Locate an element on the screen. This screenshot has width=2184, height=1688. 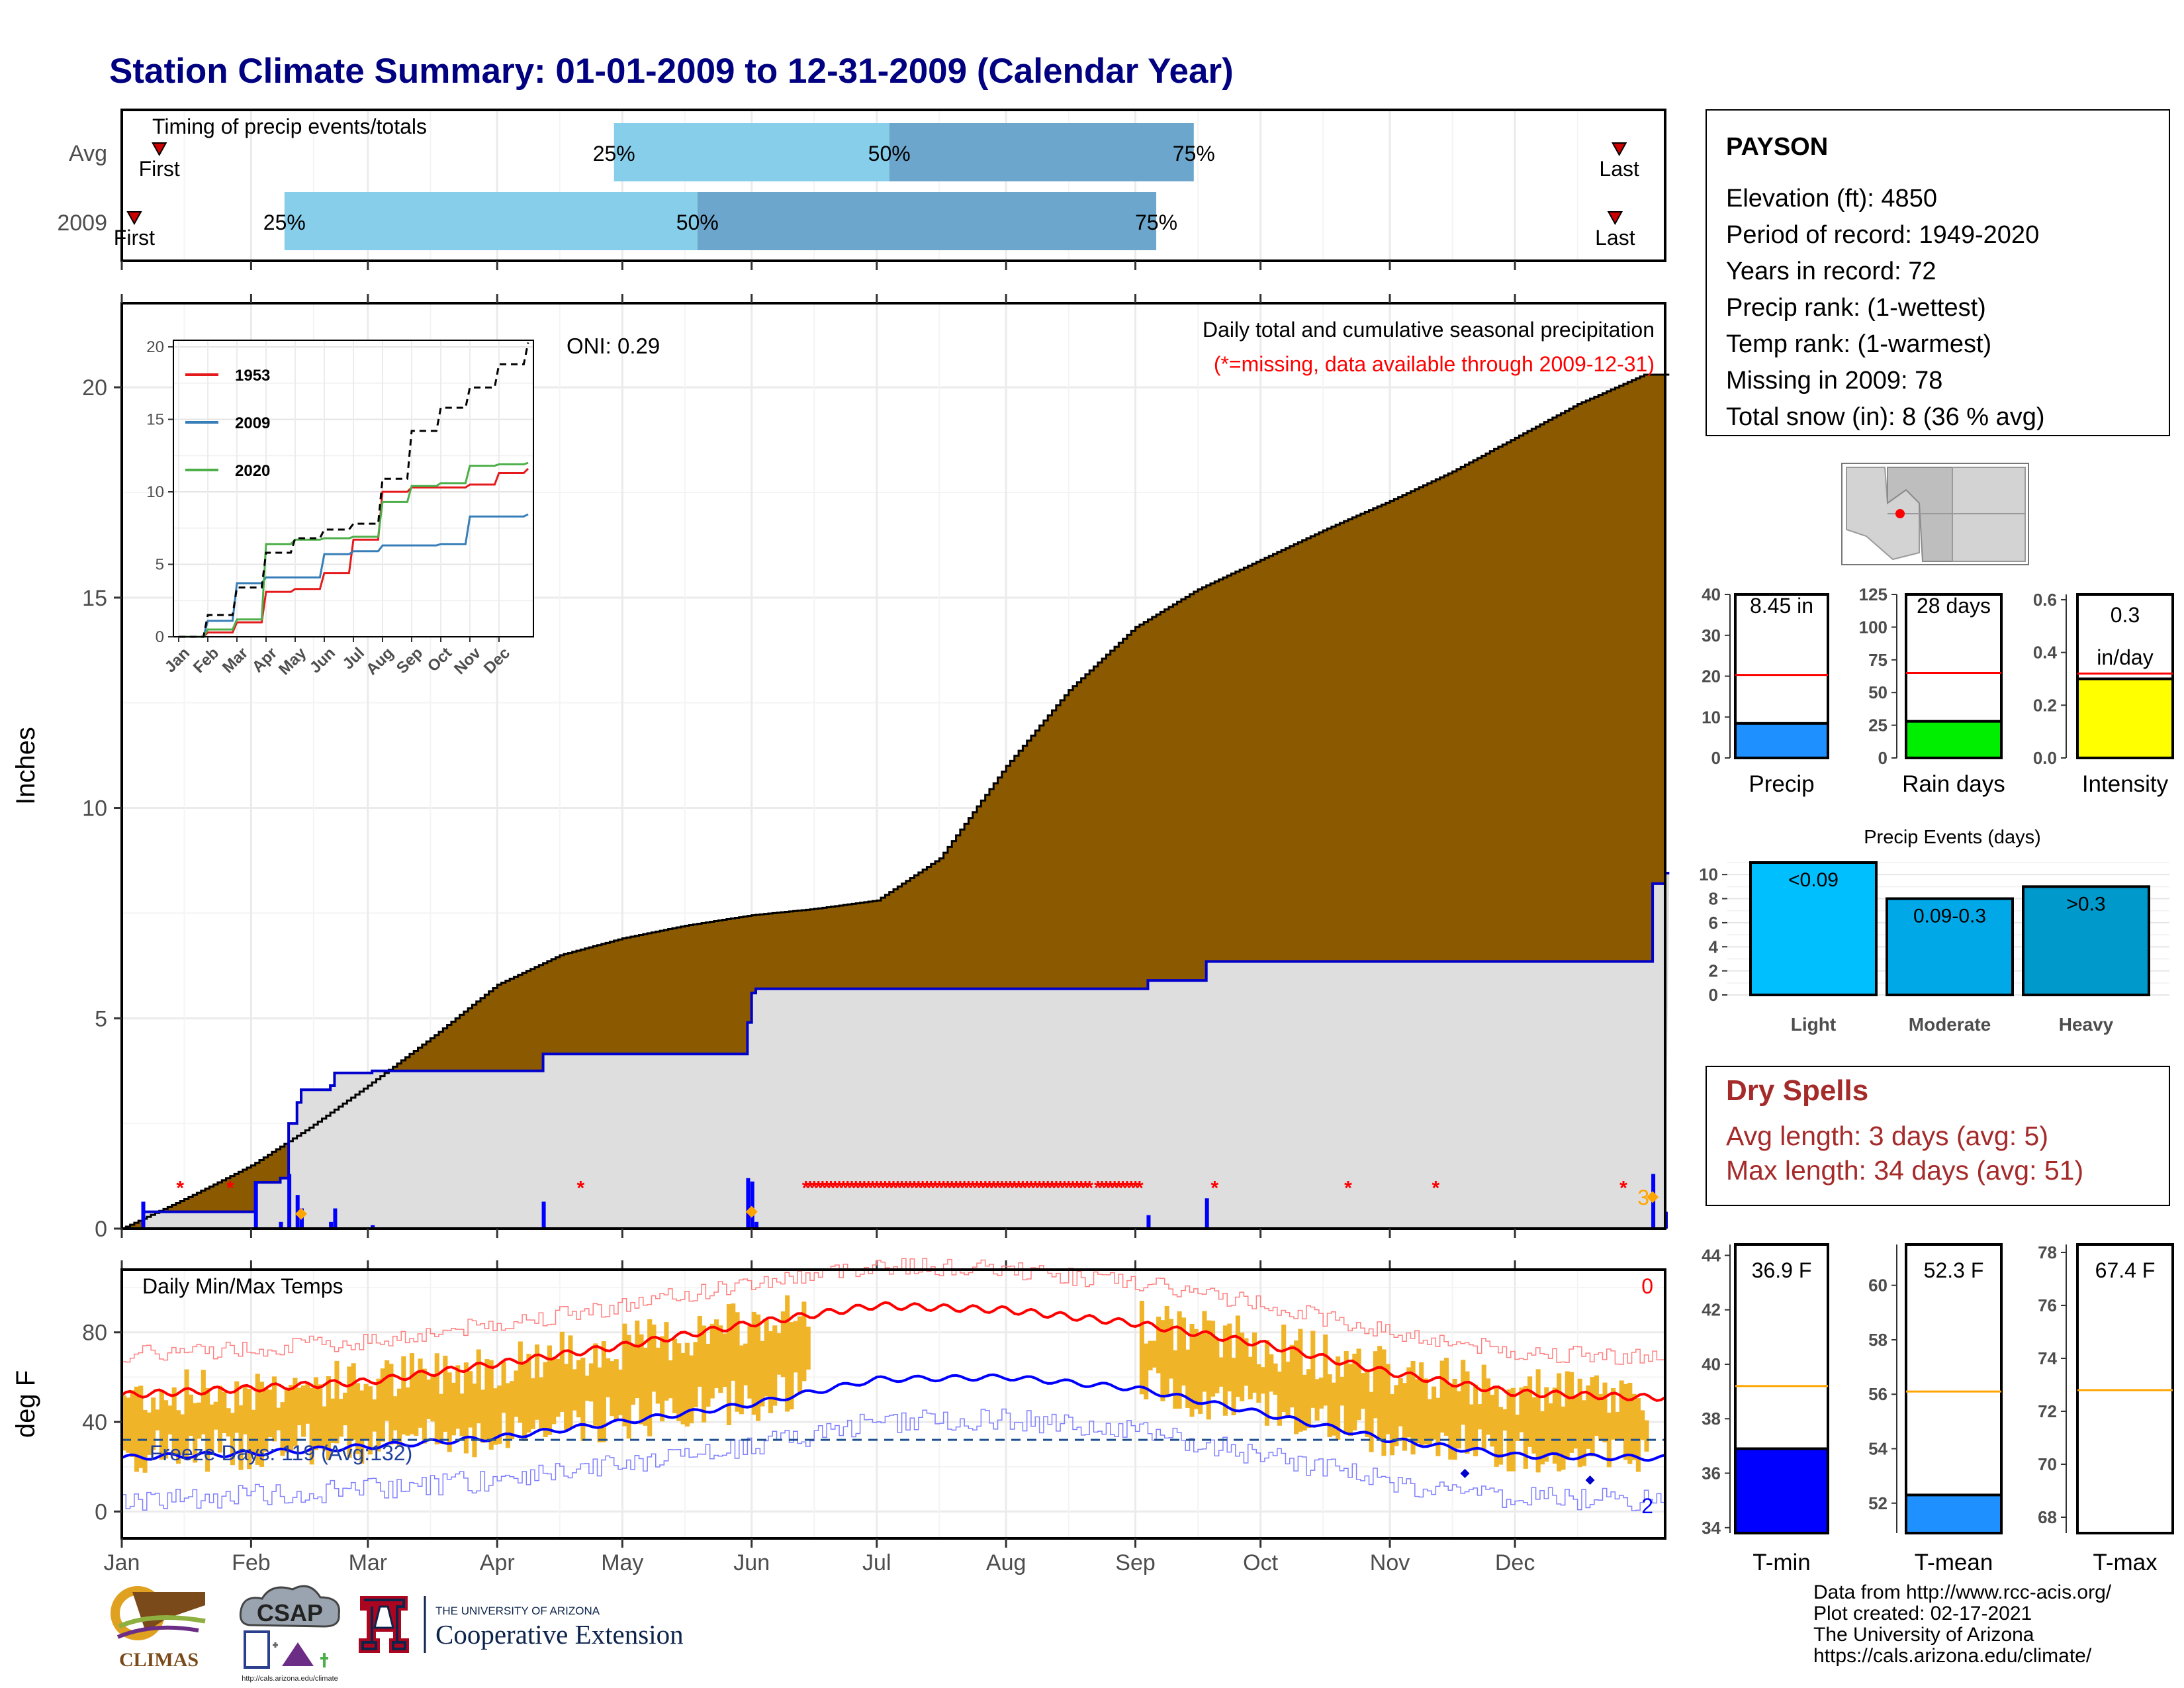
timing-pct-label: 25% is located at coordinates (284, 222).